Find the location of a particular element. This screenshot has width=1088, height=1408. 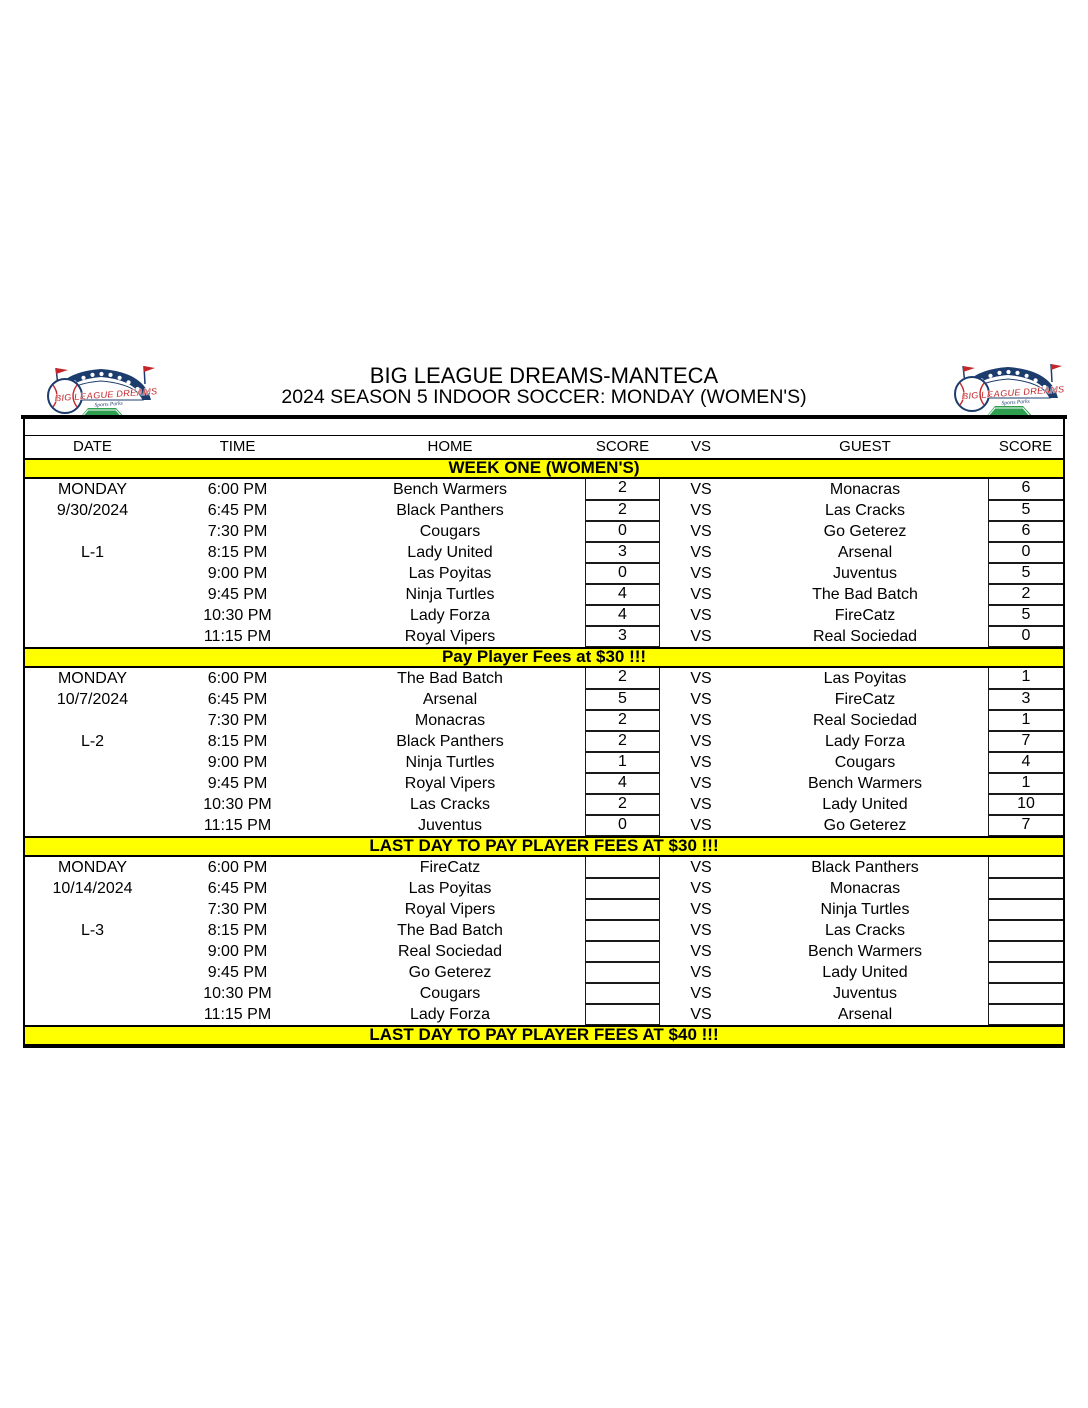

time-cell: 6:45 PM is located at coordinates (237, 888).